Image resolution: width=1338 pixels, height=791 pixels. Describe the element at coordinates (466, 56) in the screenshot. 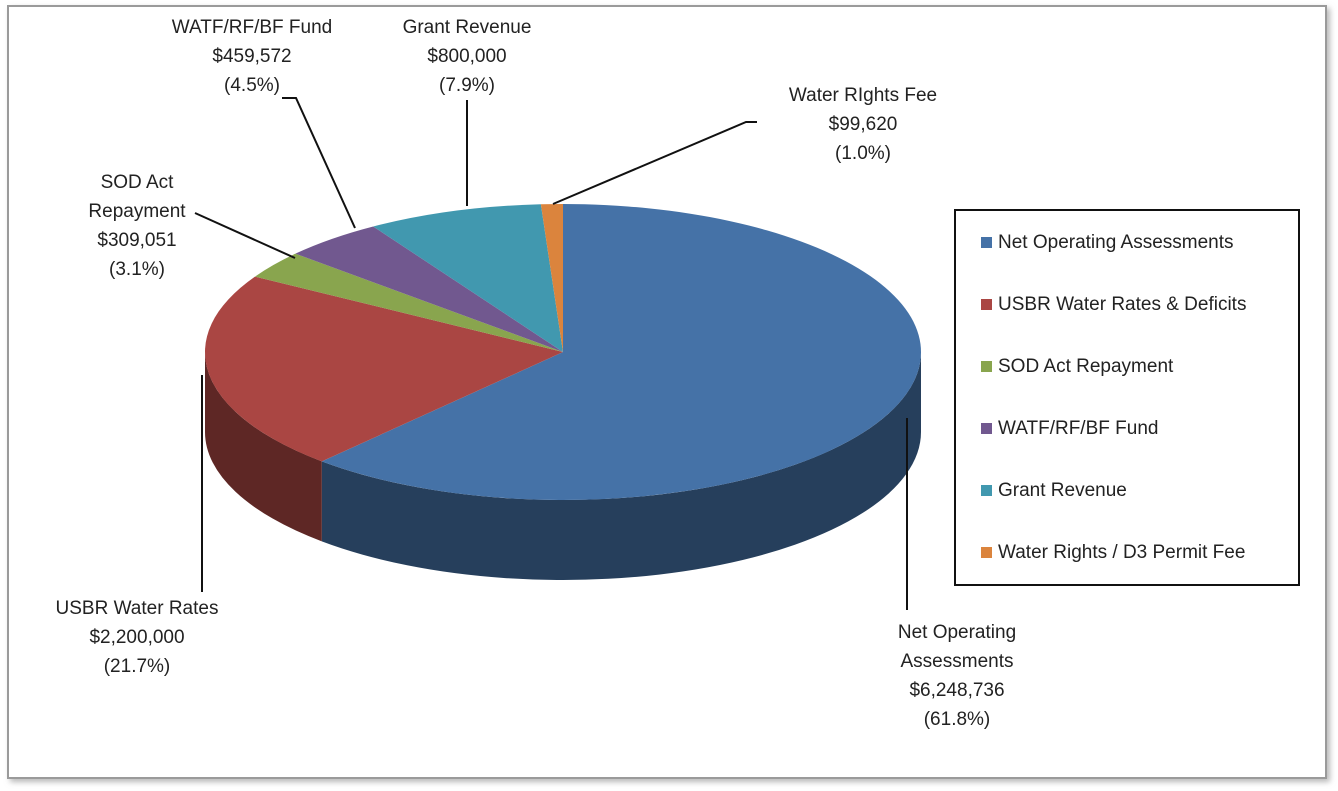

I see `data-label: $800,000` at that location.